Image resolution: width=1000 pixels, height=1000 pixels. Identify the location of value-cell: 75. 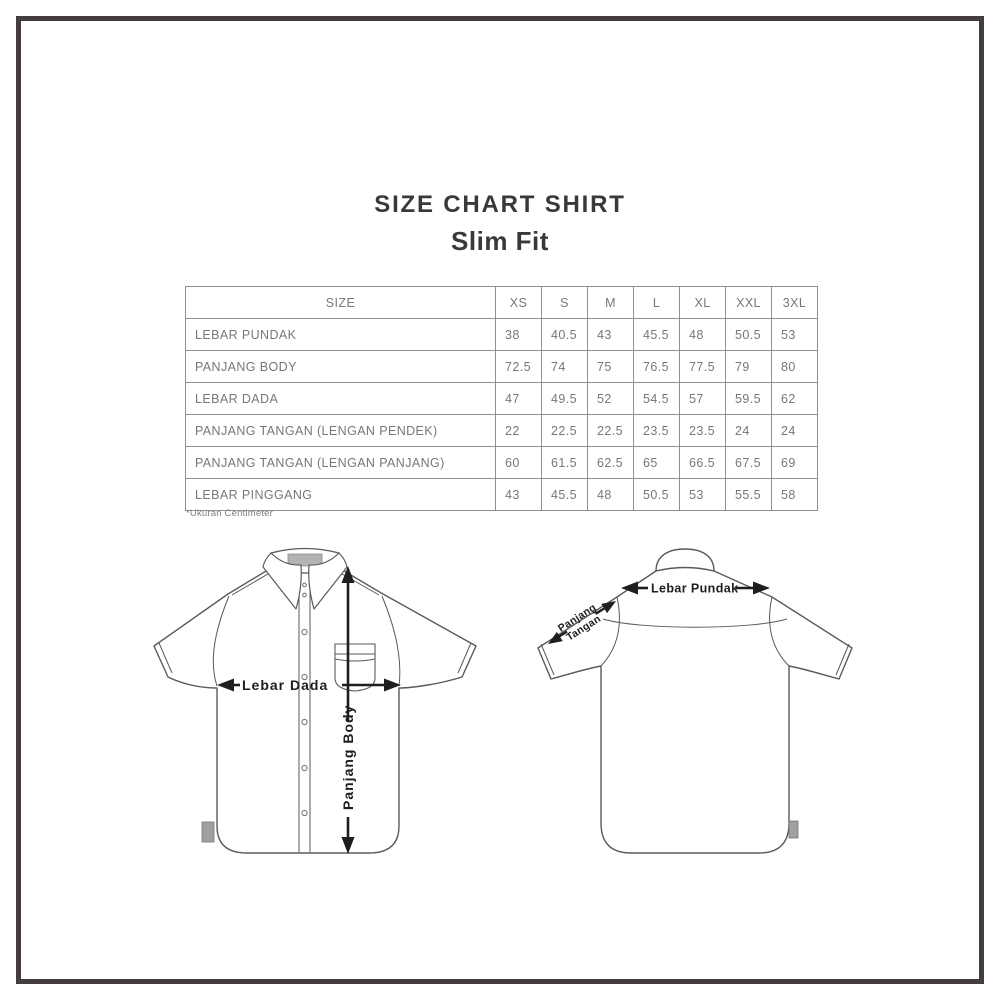
(610, 366).